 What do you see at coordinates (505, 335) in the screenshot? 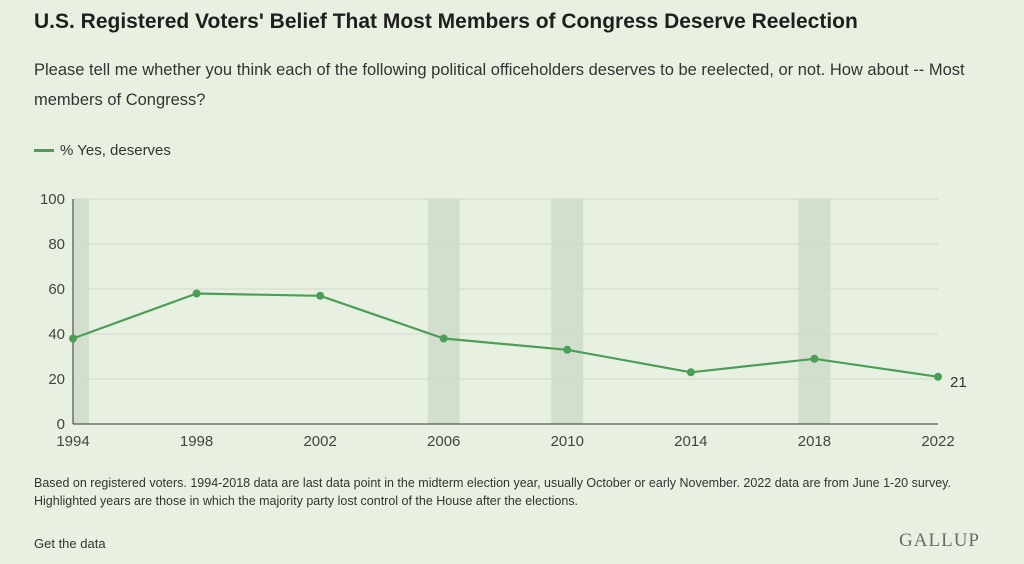
I see `series-line` at bounding box center [505, 335].